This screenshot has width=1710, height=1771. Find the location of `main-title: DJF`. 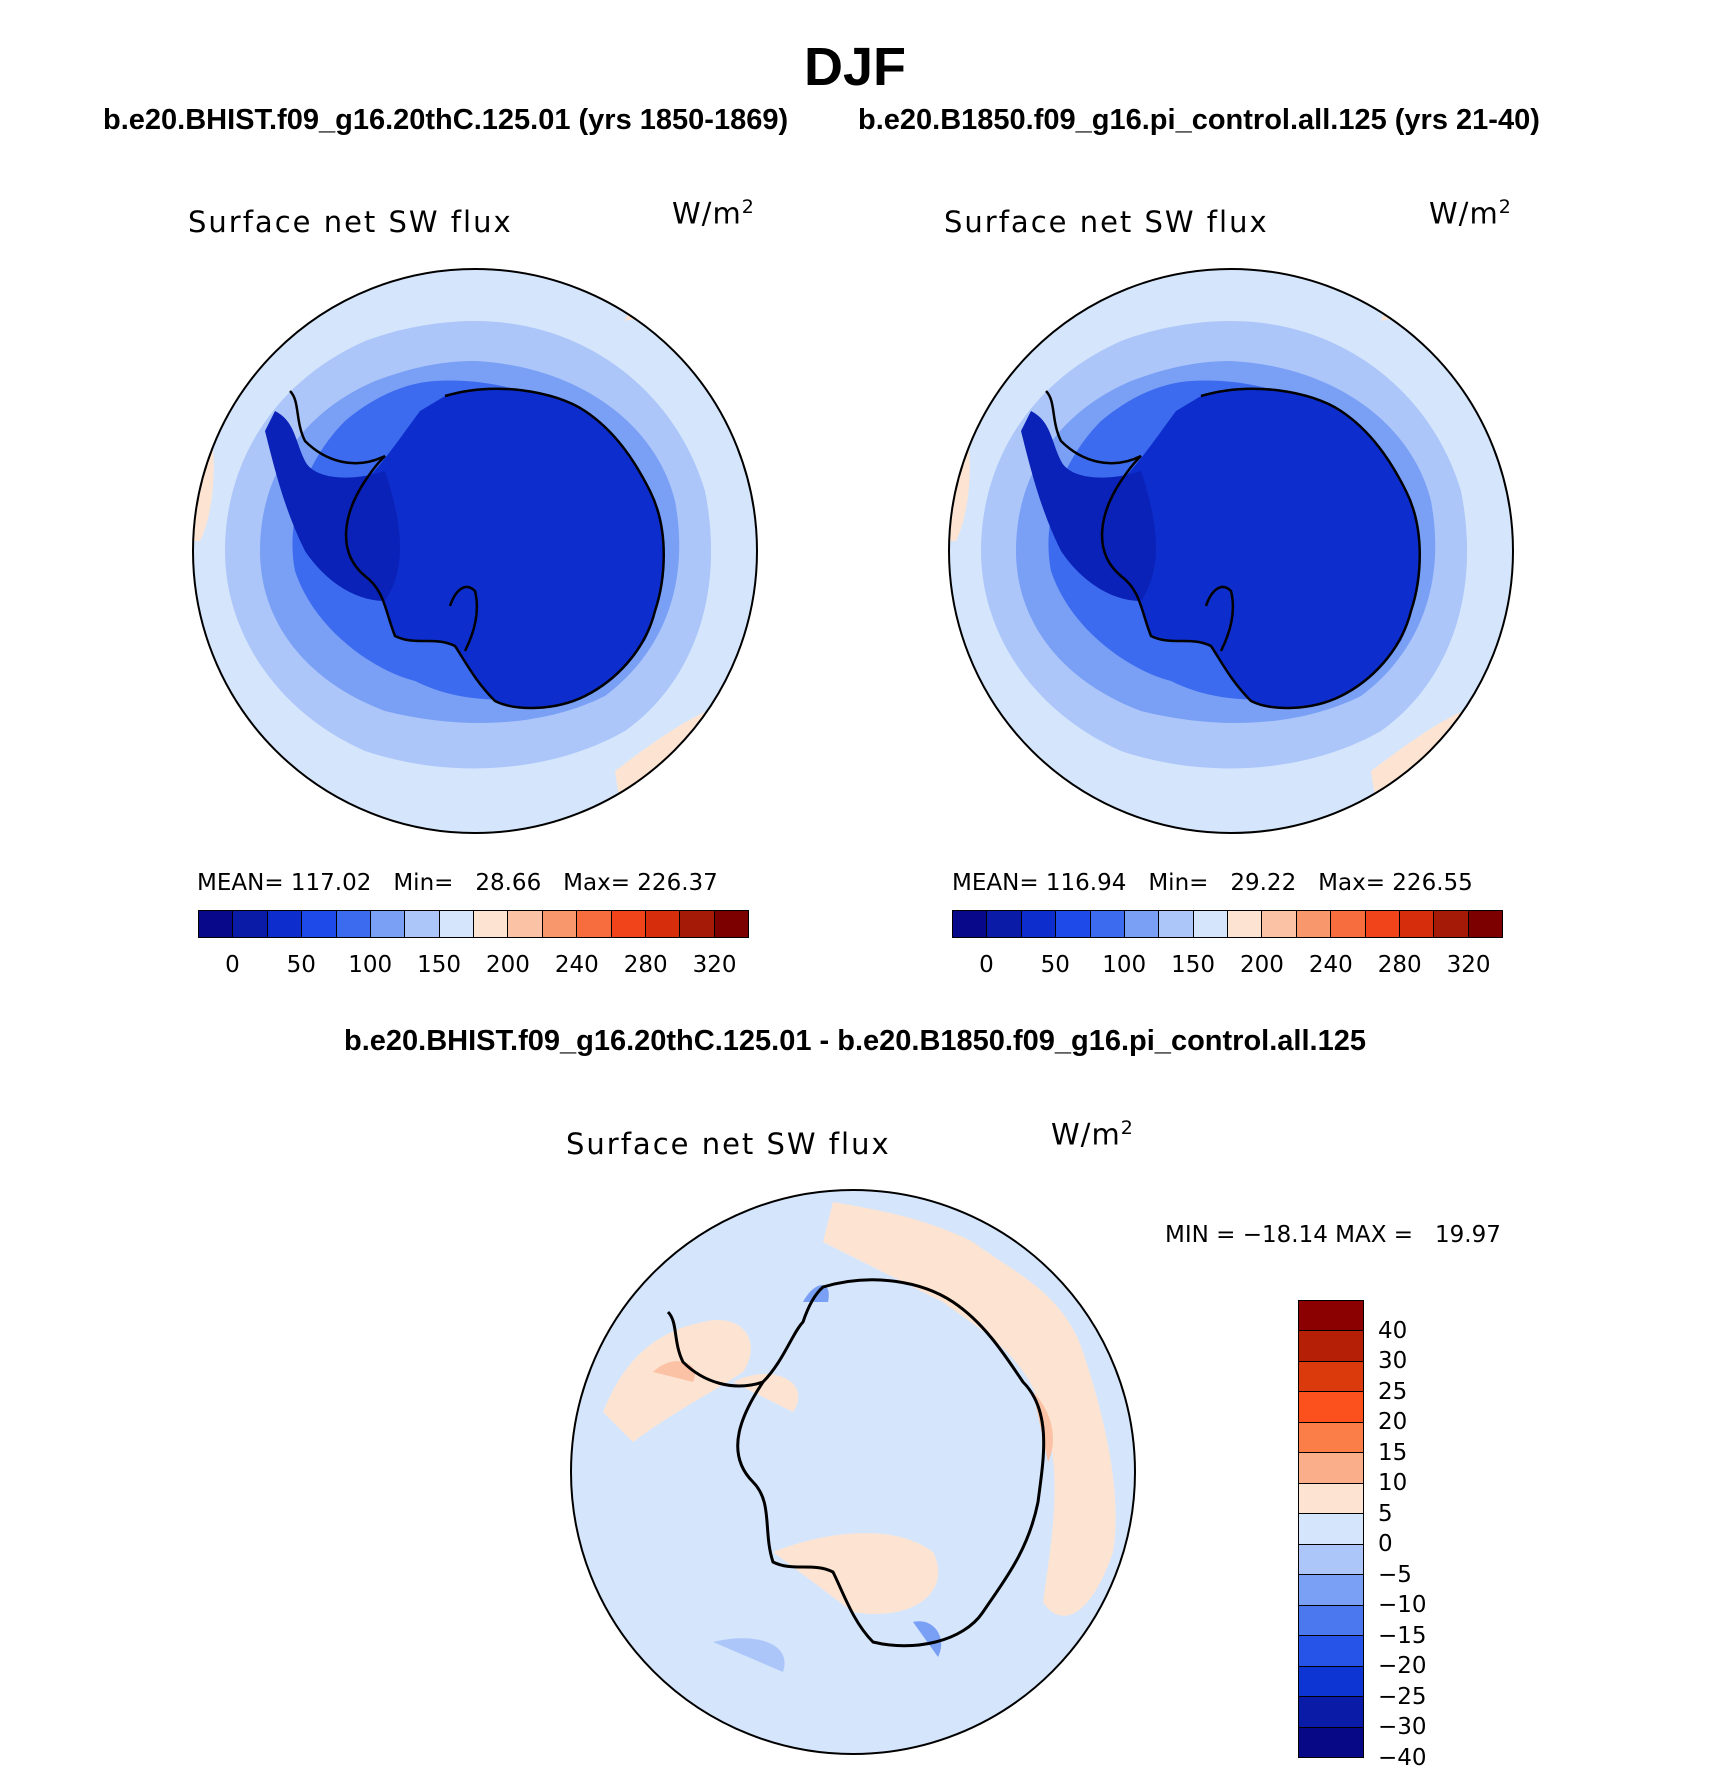

main-title: DJF is located at coordinates (854, 67).